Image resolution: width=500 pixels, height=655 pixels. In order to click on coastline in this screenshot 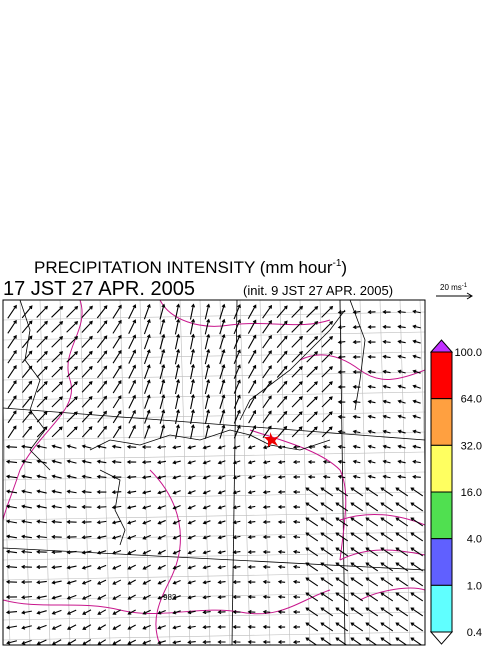, I will do `click(357, 355)`.